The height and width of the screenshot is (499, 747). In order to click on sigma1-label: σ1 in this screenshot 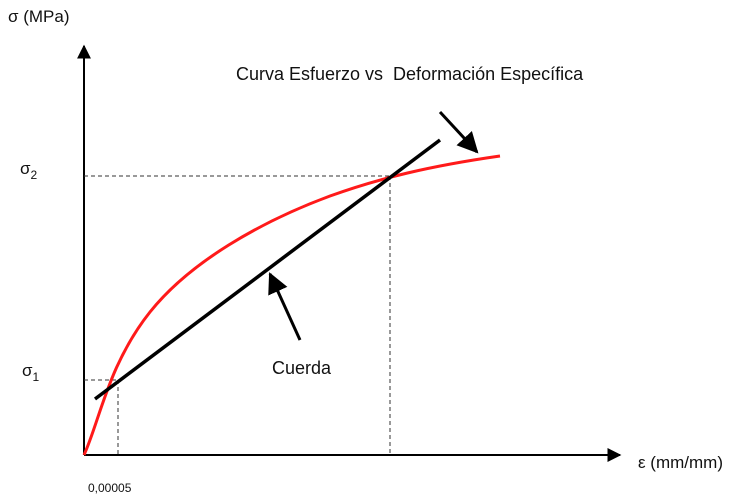, I will do `click(31, 372)`.